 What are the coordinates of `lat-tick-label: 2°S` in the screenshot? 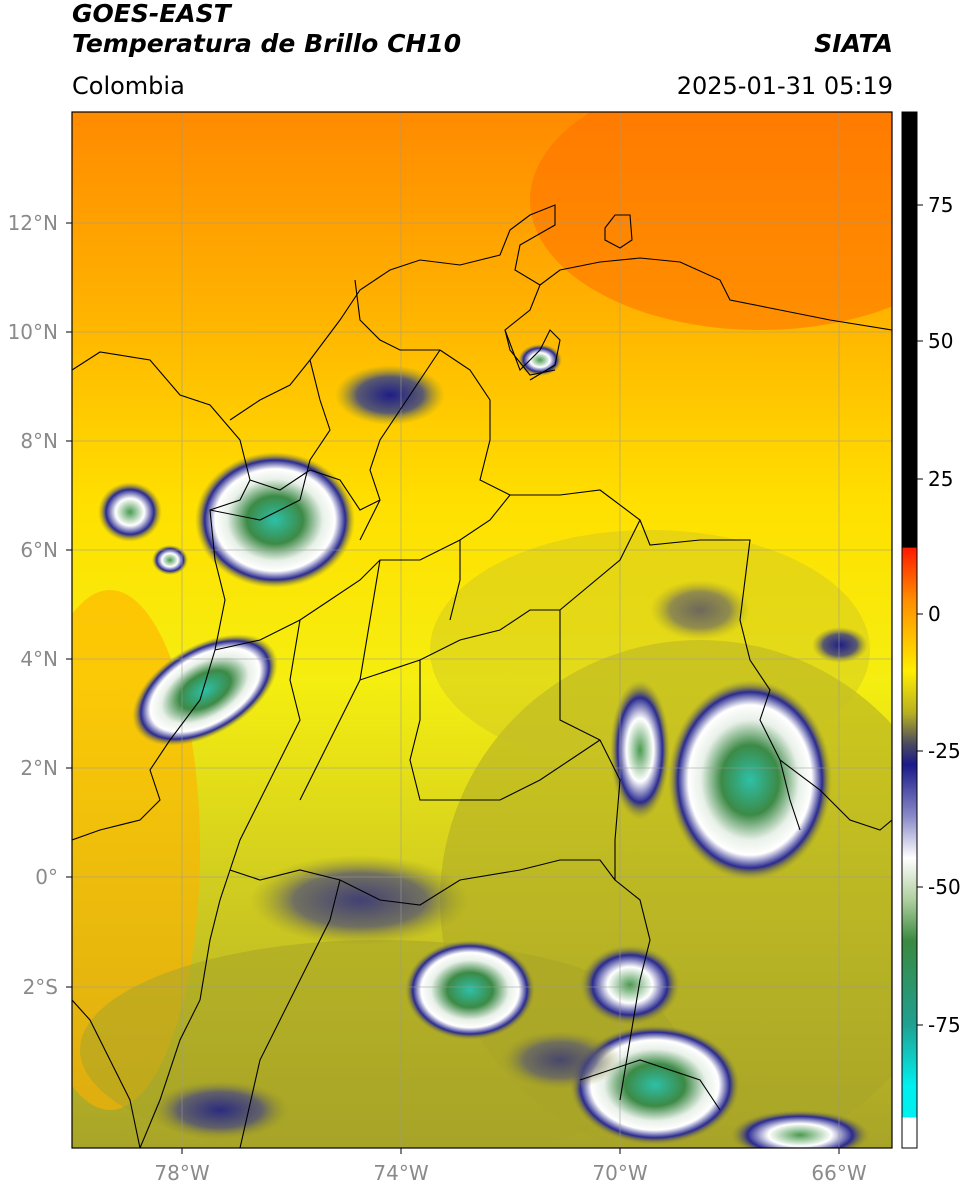 It's located at (40, 987).